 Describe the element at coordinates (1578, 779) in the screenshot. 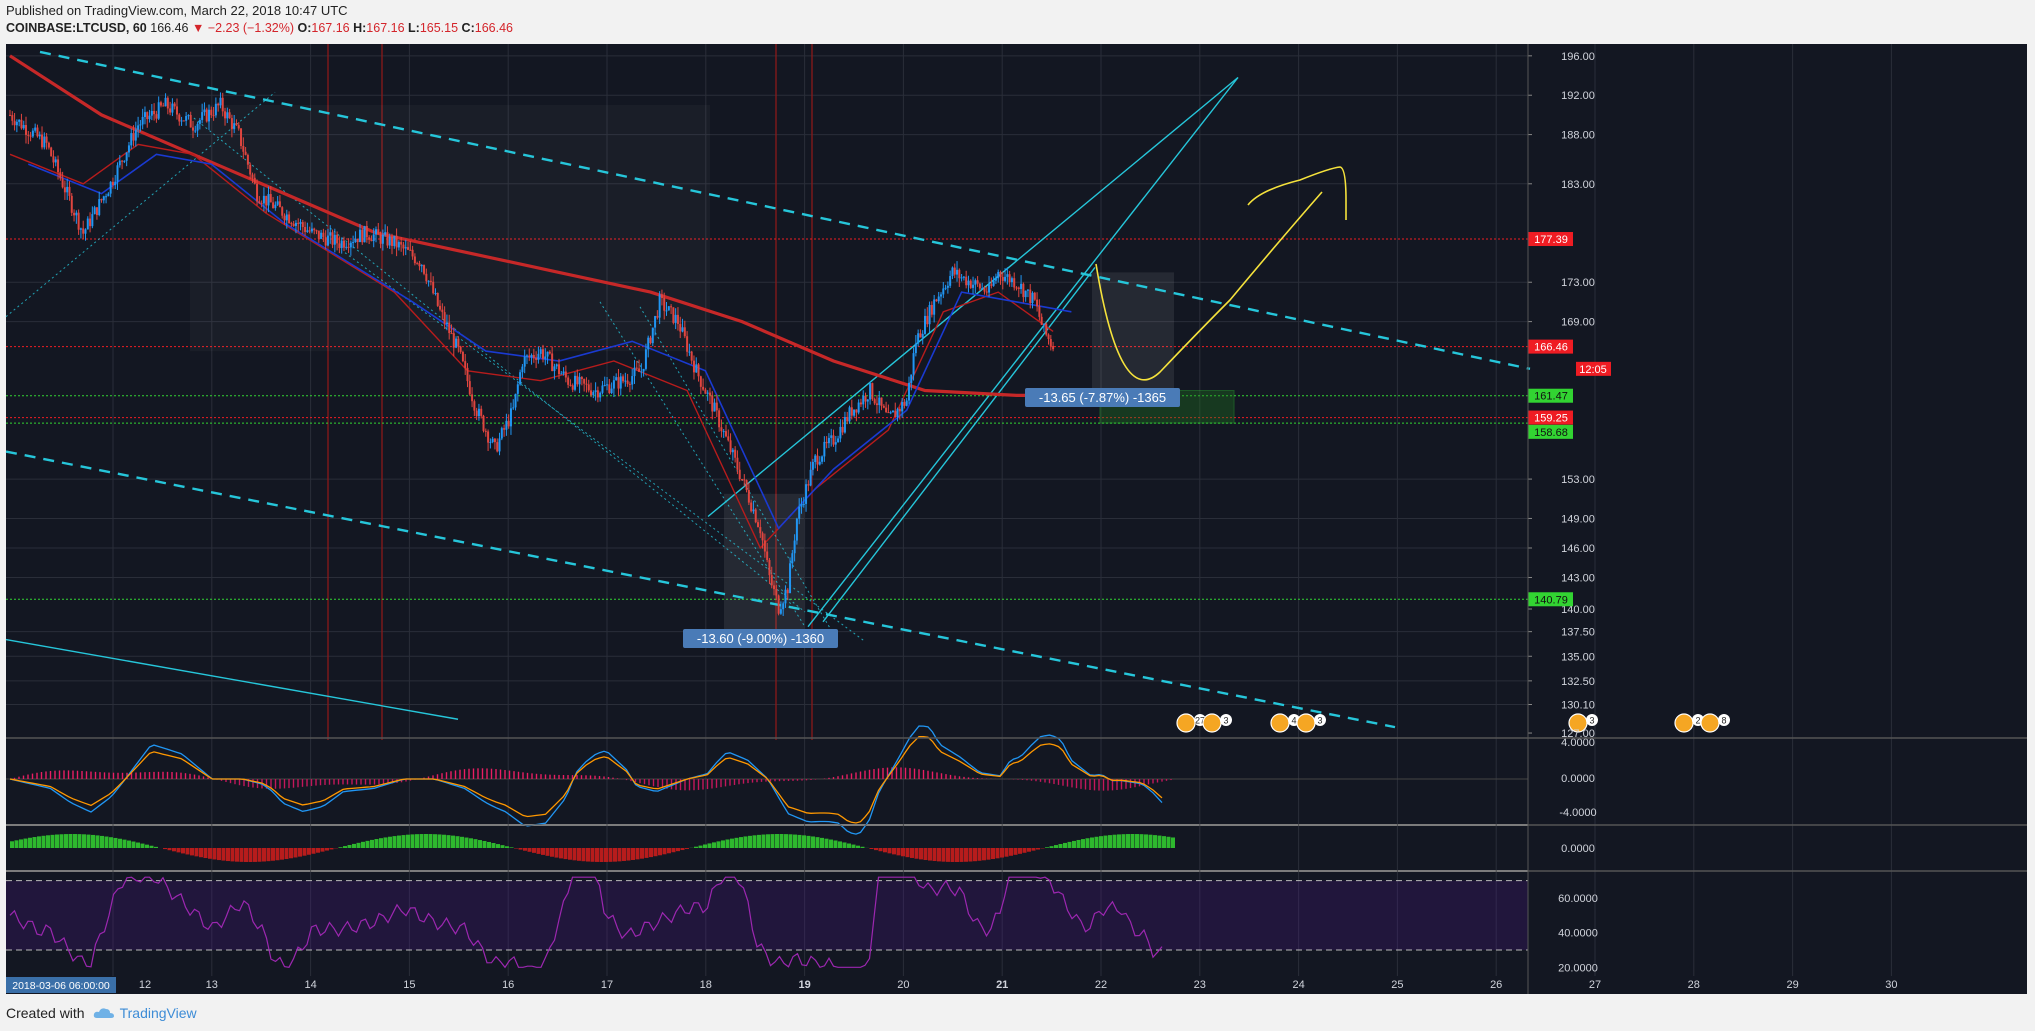

I see `macd-axis-label: 0.0000` at that location.